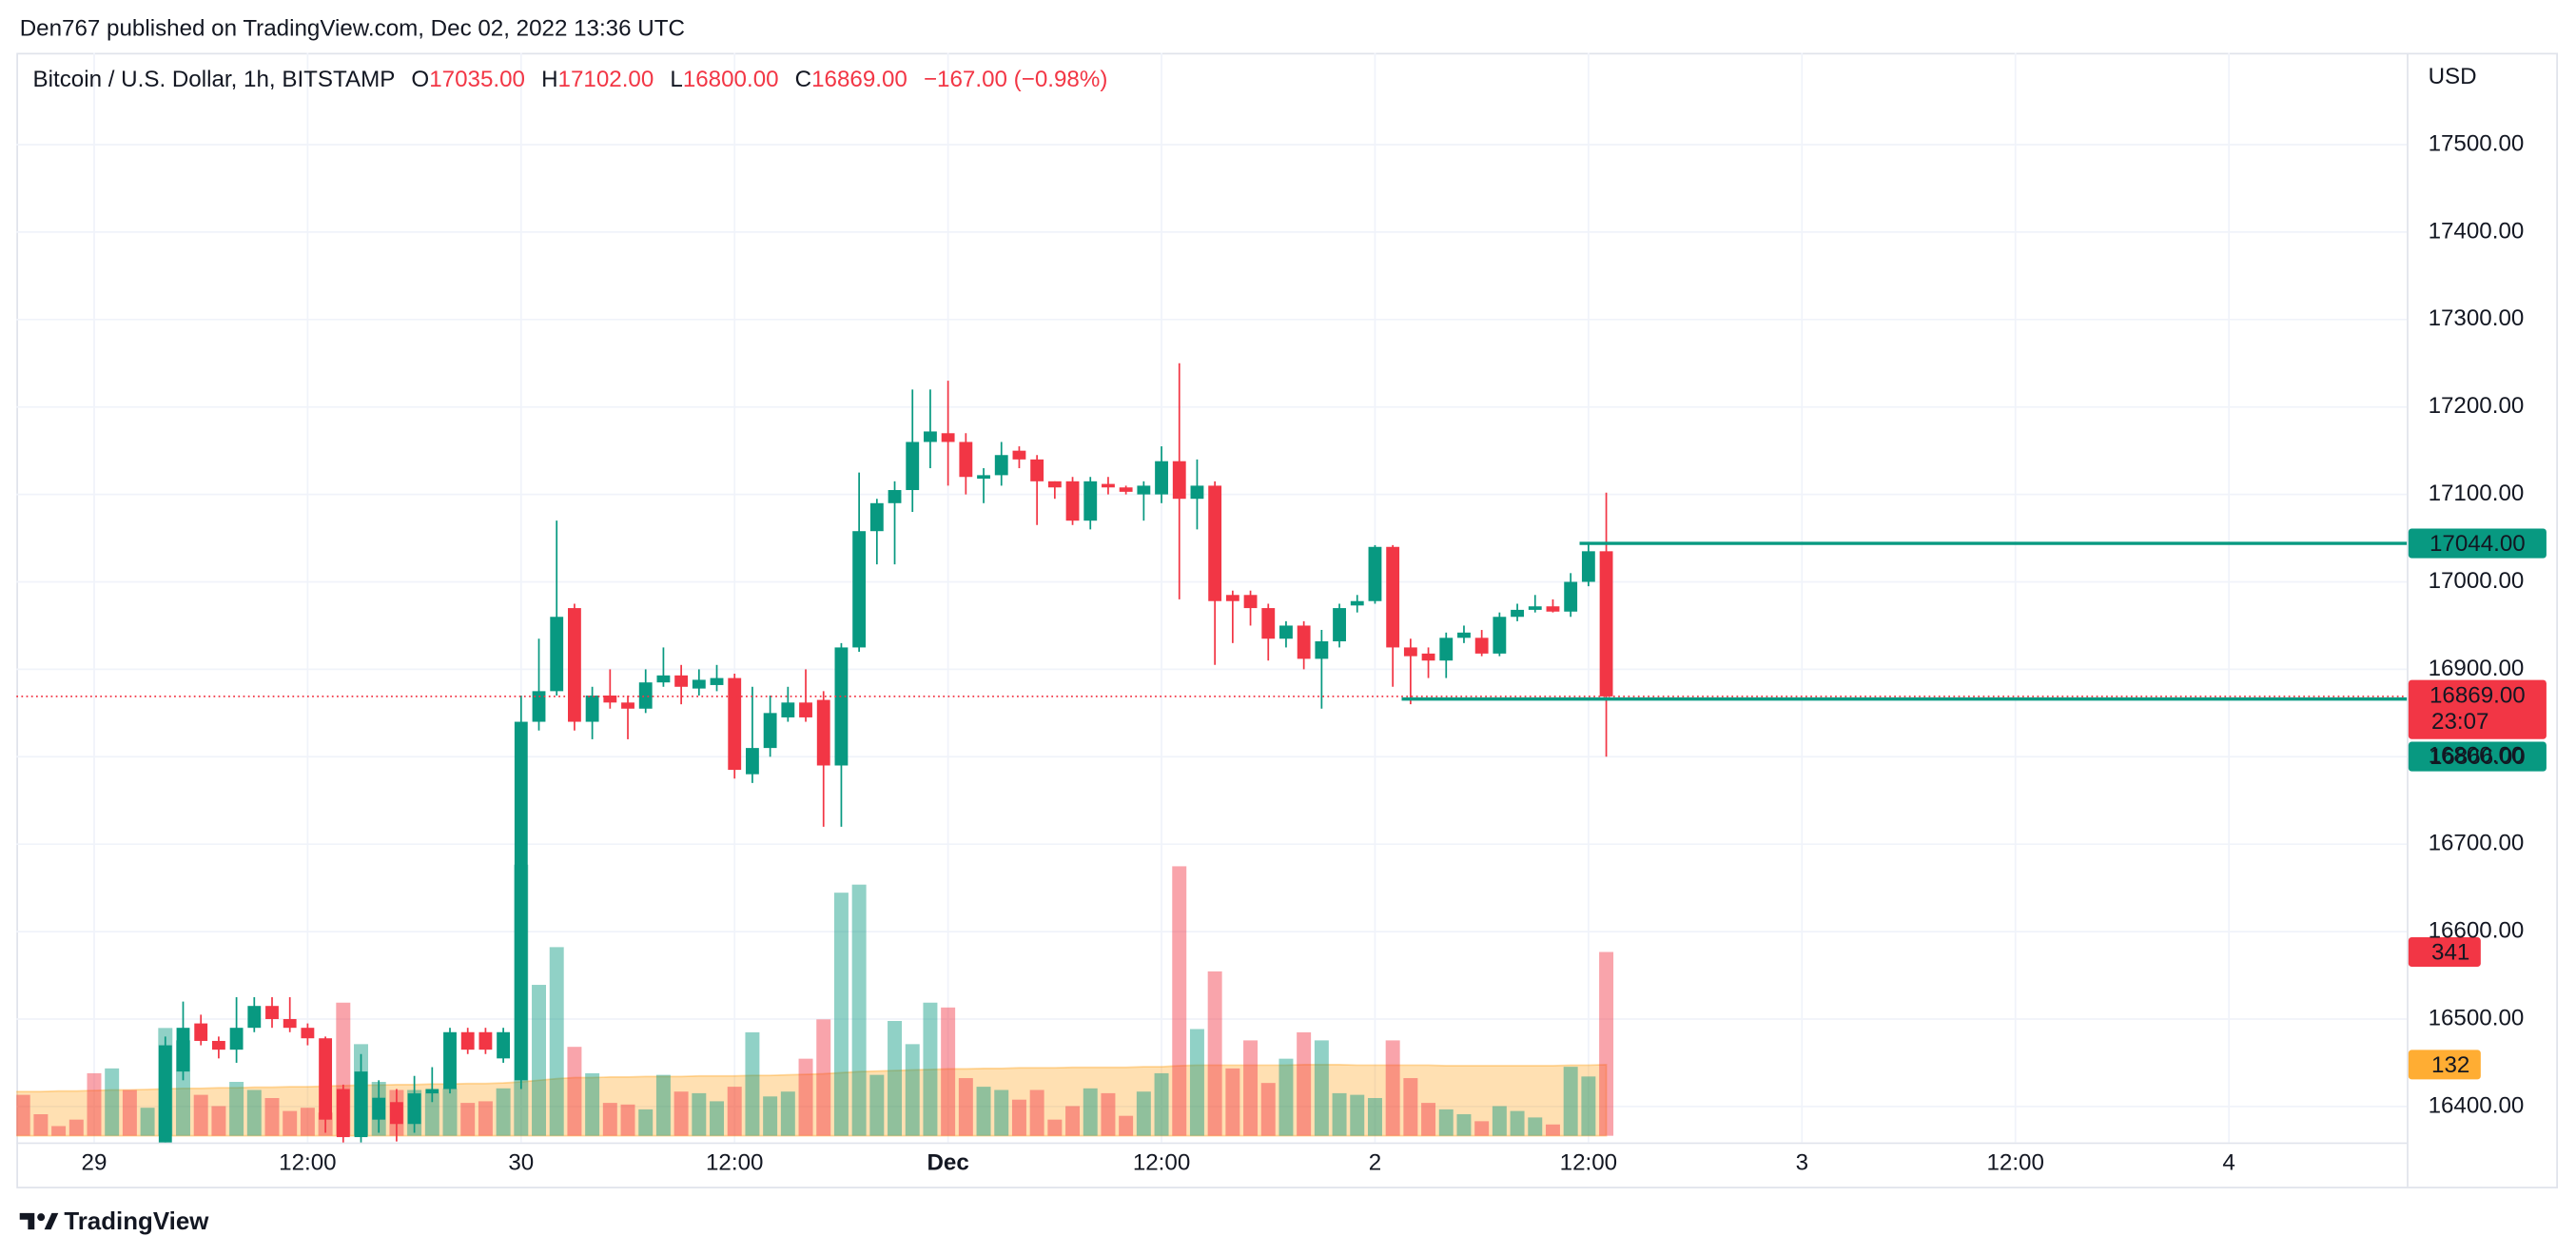 This screenshot has width=2576, height=1256. I want to click on volume-pane, so click(815, 1000).